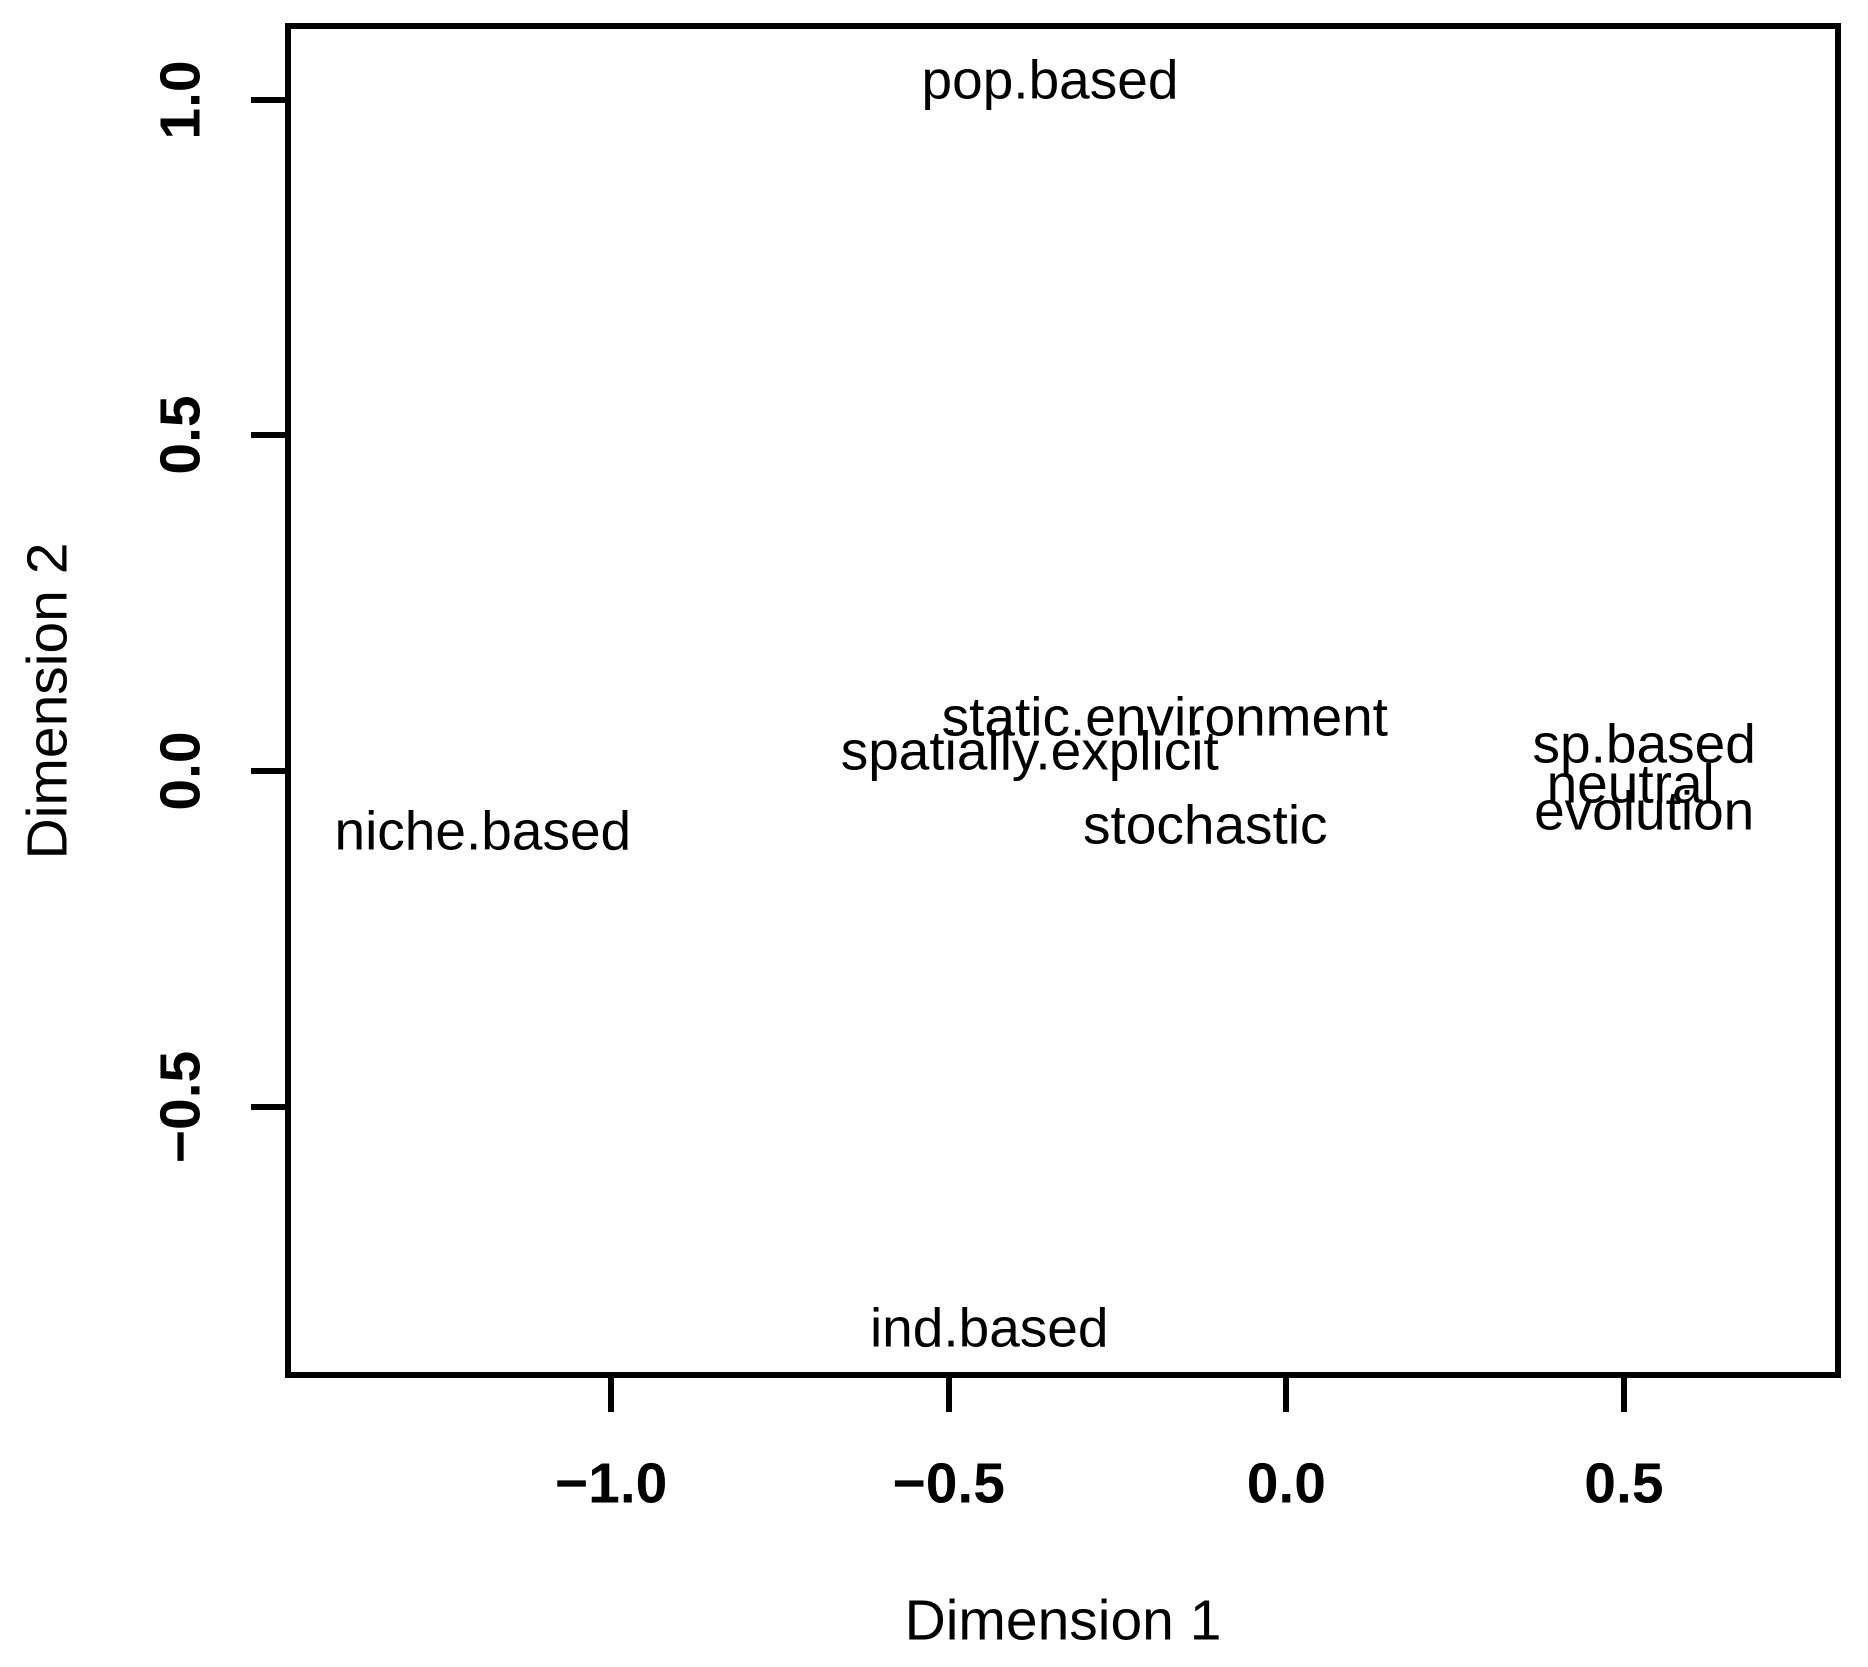 The image size is (1868, 1667). Describe the element at coordinates (483, 830) in the screenshot. I see `point-label-niche-based: niche.based` at that location.